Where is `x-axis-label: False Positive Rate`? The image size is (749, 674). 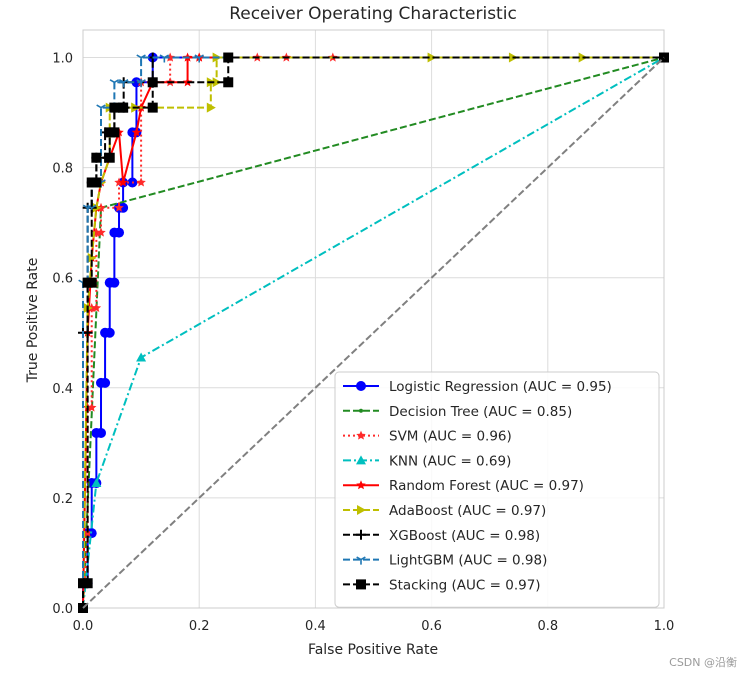 x-axis-label: False Positive Rate is located at coordinates (373, 650).